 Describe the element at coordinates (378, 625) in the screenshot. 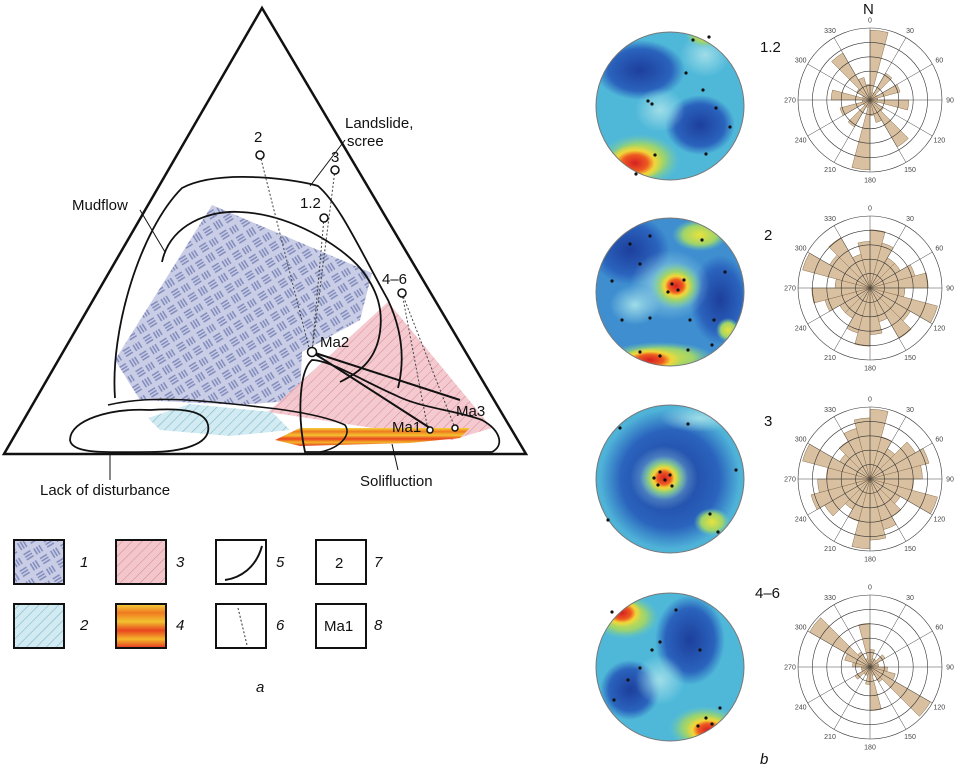

I see `legend-num-8: 8` at that location.